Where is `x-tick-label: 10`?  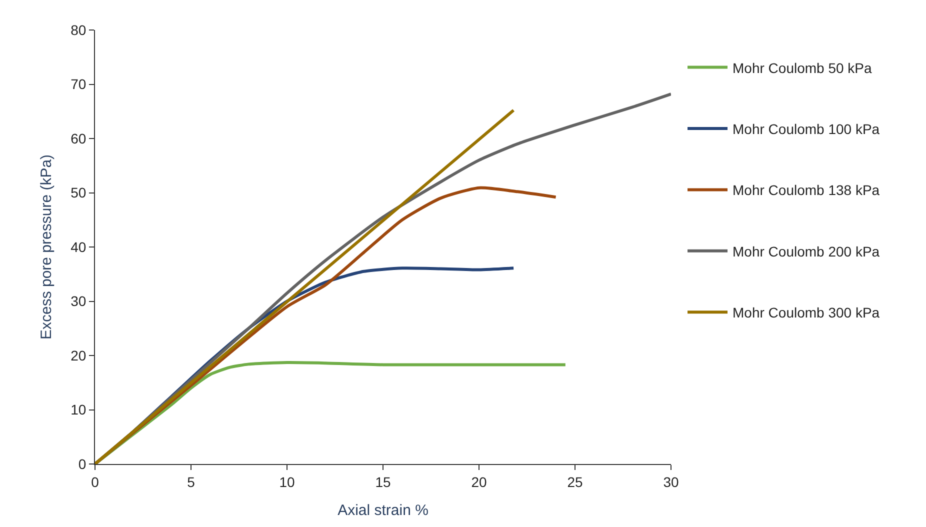
x-tick-label: 10 is located at coordinates (287, 482).